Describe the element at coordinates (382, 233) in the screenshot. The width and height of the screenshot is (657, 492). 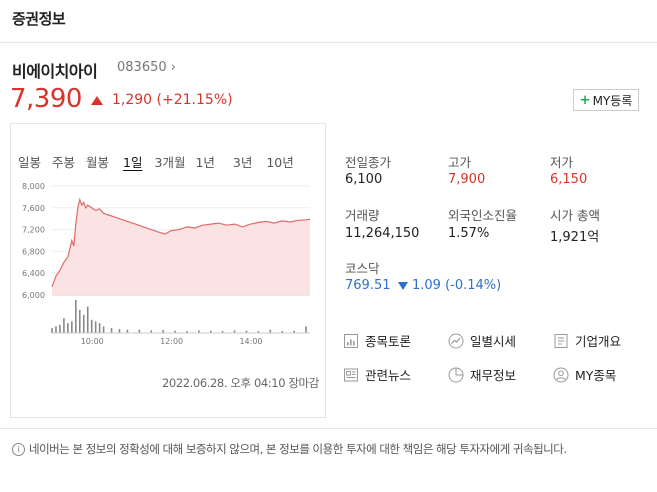
I see `volume-value: 11,264,150` at that location.